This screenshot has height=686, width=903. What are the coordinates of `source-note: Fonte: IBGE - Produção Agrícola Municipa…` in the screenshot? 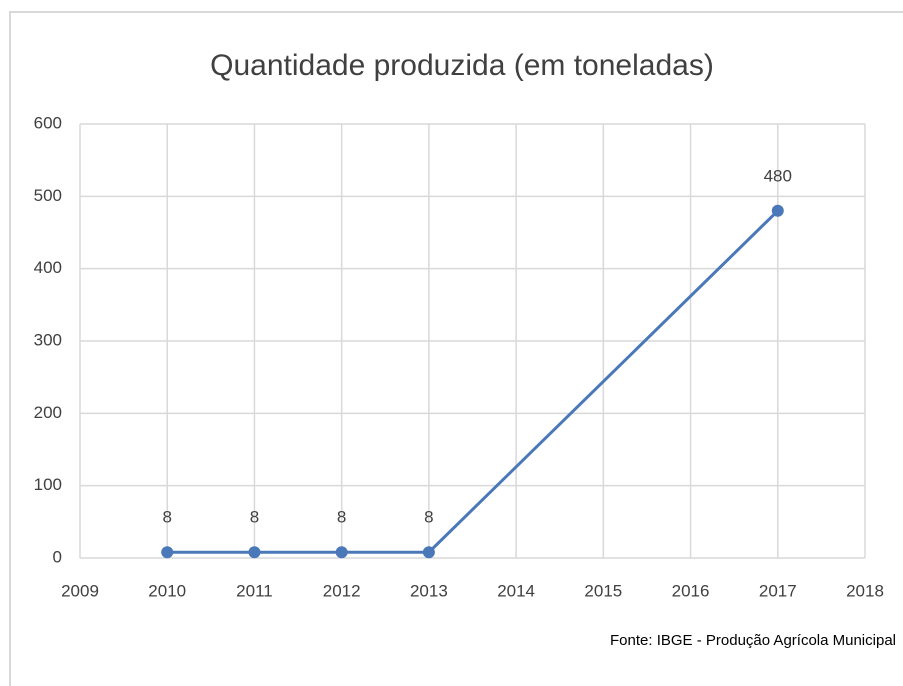 It's located at (753, 640).